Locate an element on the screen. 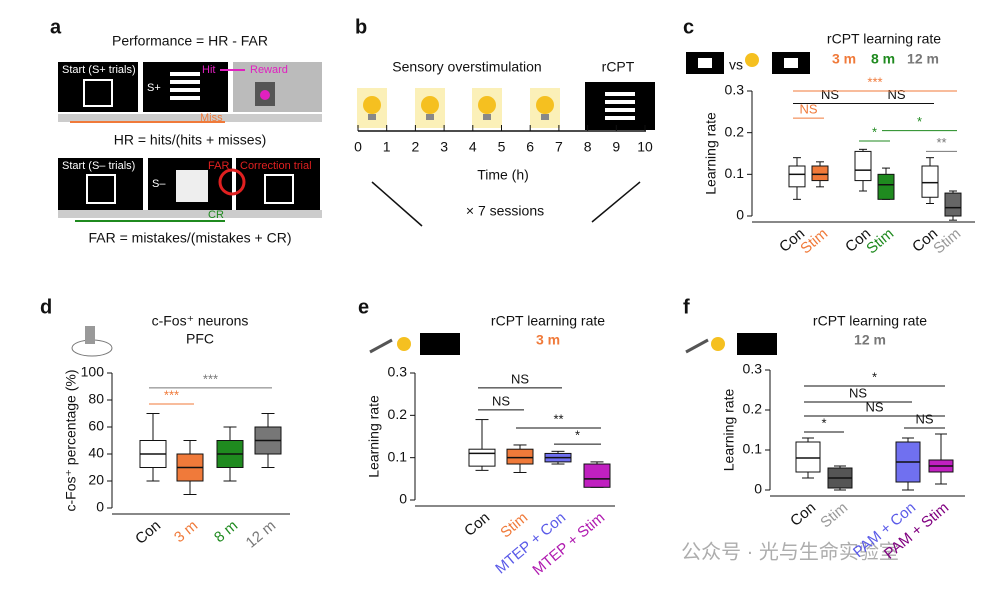  label: Hit is located at coordinates (208, 70).